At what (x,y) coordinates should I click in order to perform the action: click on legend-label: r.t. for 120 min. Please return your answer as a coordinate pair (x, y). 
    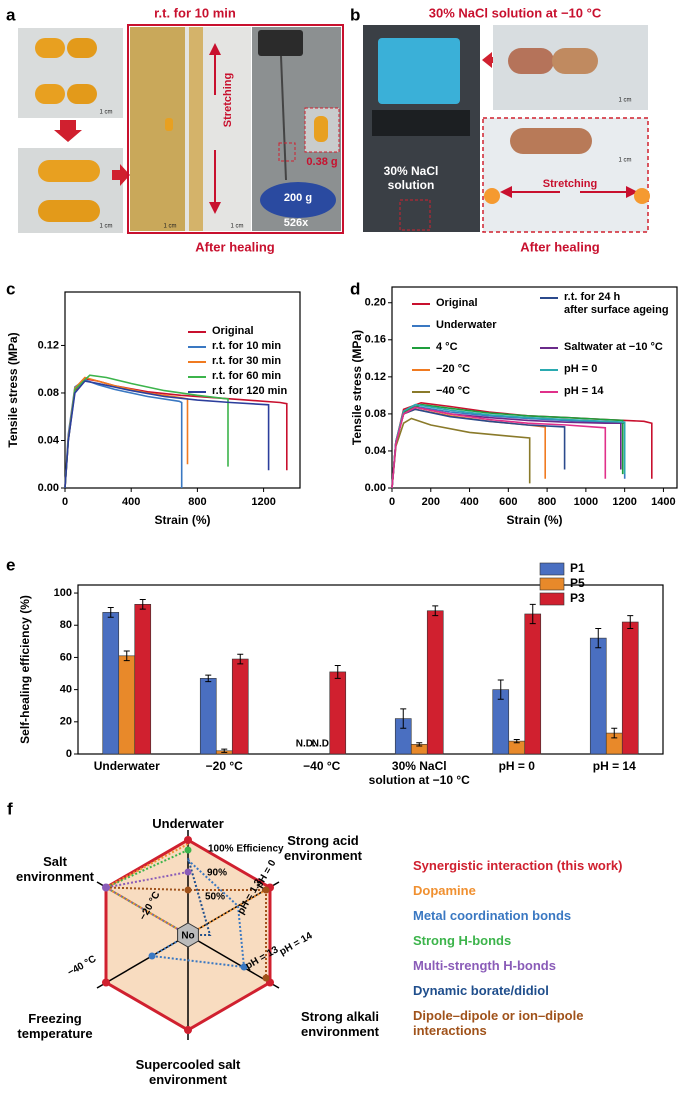
    Looking at the image, I should click on (250, 391).